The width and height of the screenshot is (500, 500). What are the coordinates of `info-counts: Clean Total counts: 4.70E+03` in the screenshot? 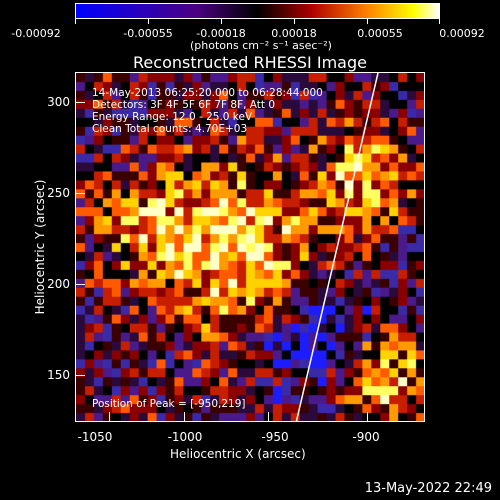 It's located at (170, 129).